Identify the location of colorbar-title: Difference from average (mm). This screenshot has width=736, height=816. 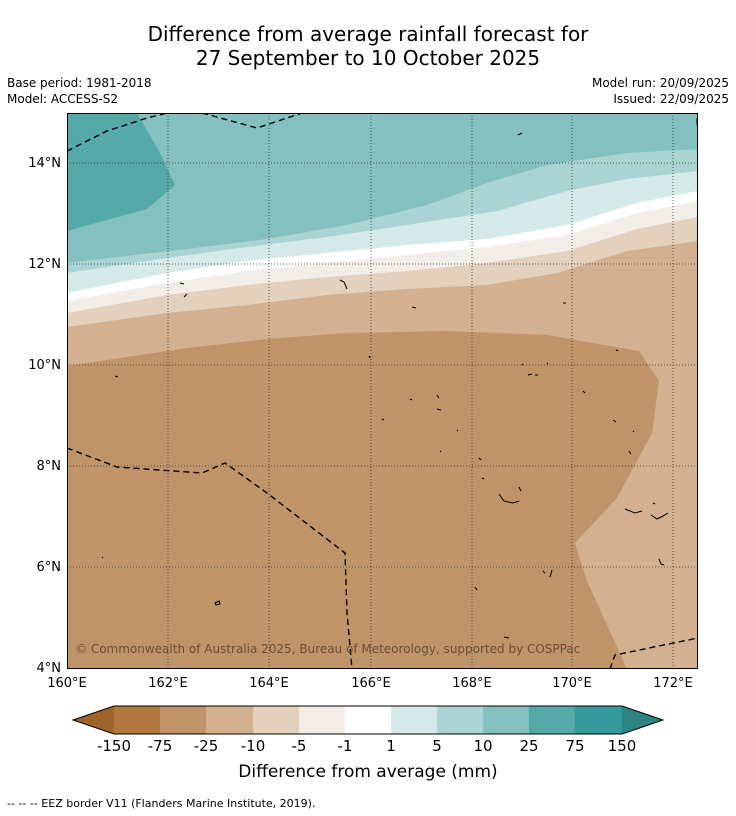
(368, 772).